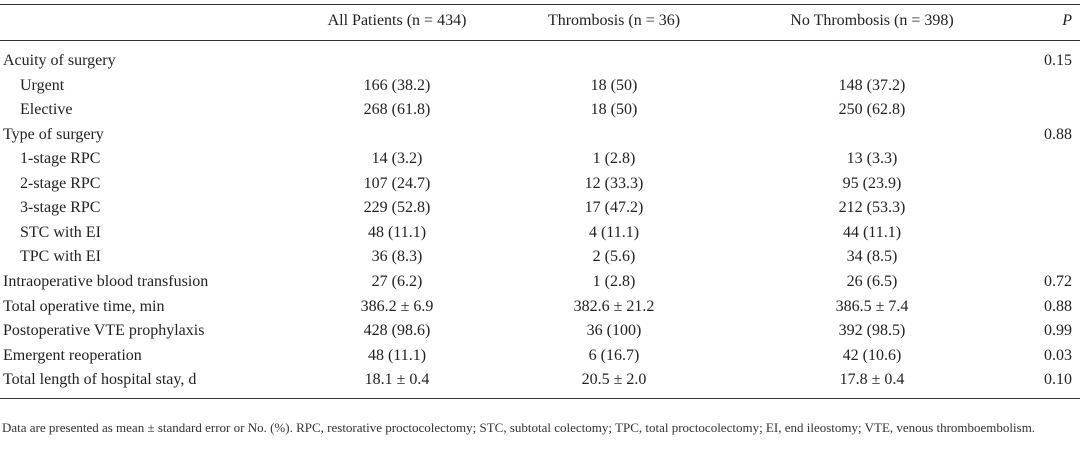 This screenshot has height=454, width=1080. What do you see at coordinates (60, 159) in the screenshot?
I see `sub-row-label: 1-stage RPC` at bounding box center [60, 159].